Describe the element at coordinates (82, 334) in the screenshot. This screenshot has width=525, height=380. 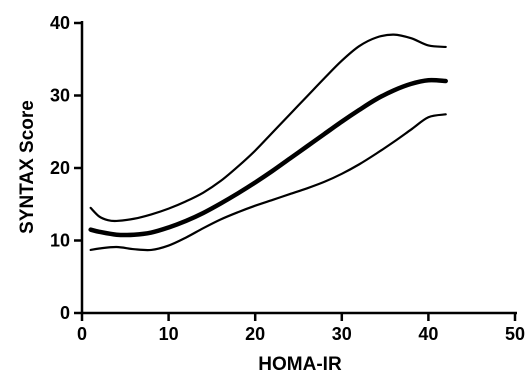
I see `x-tick-label: 0` at that location.